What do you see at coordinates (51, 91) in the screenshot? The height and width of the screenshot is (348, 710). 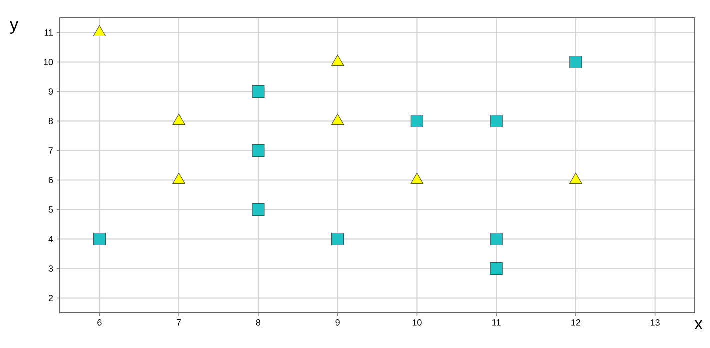 I see `y-tick-label: 9` at bounding box center [51, 91].